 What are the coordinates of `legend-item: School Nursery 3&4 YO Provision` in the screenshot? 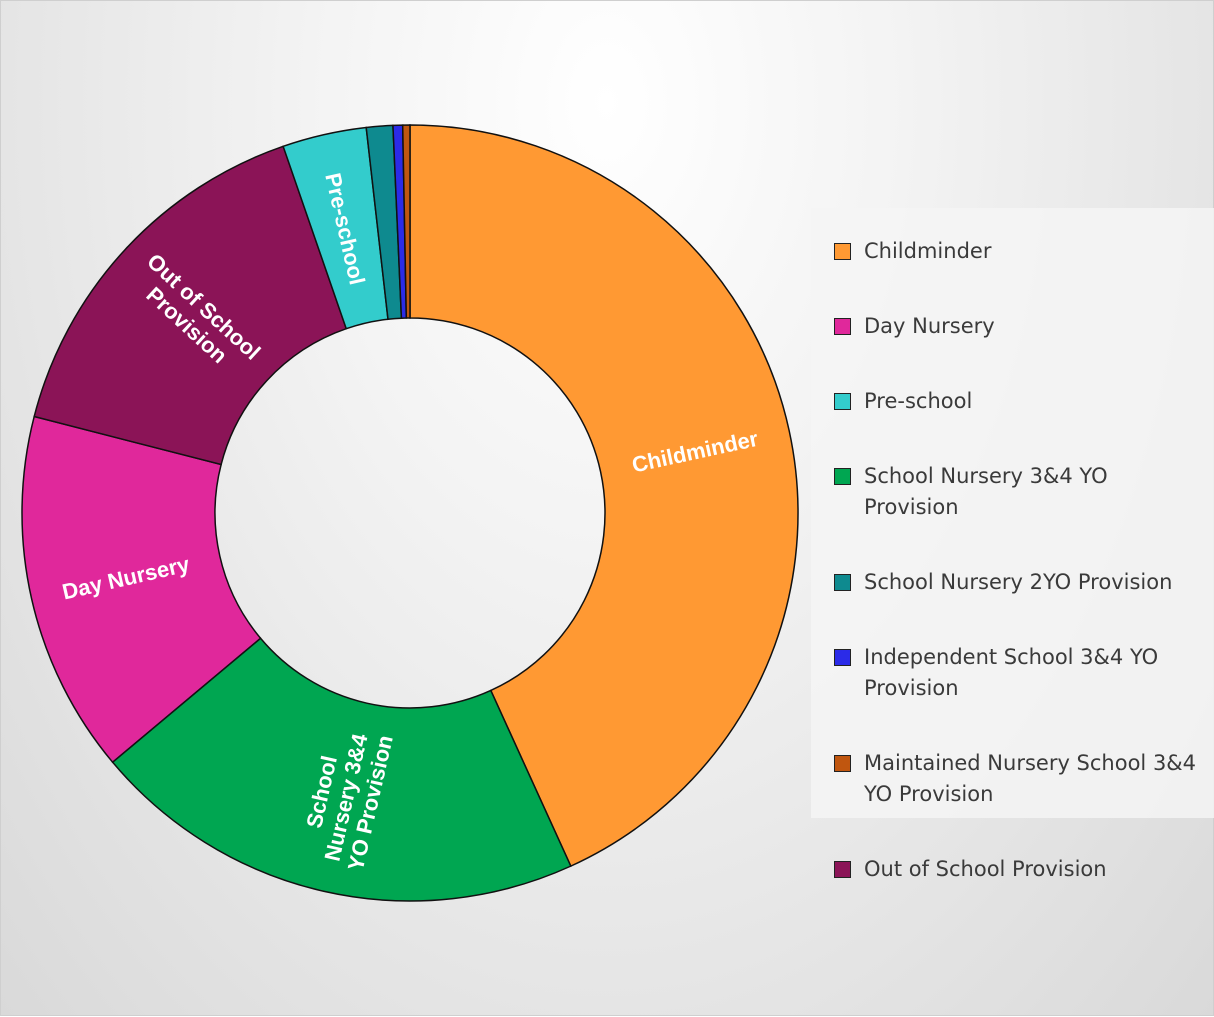 It's located at (1019, 492).